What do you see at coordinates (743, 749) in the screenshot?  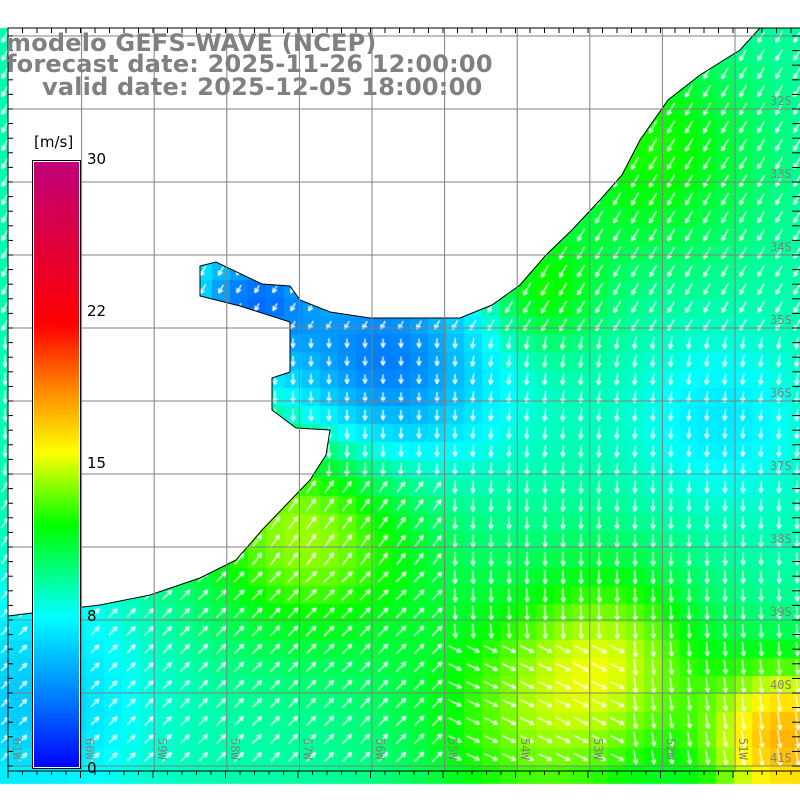 I see `longitude-label: 51W` at bounding box center [743, 749].